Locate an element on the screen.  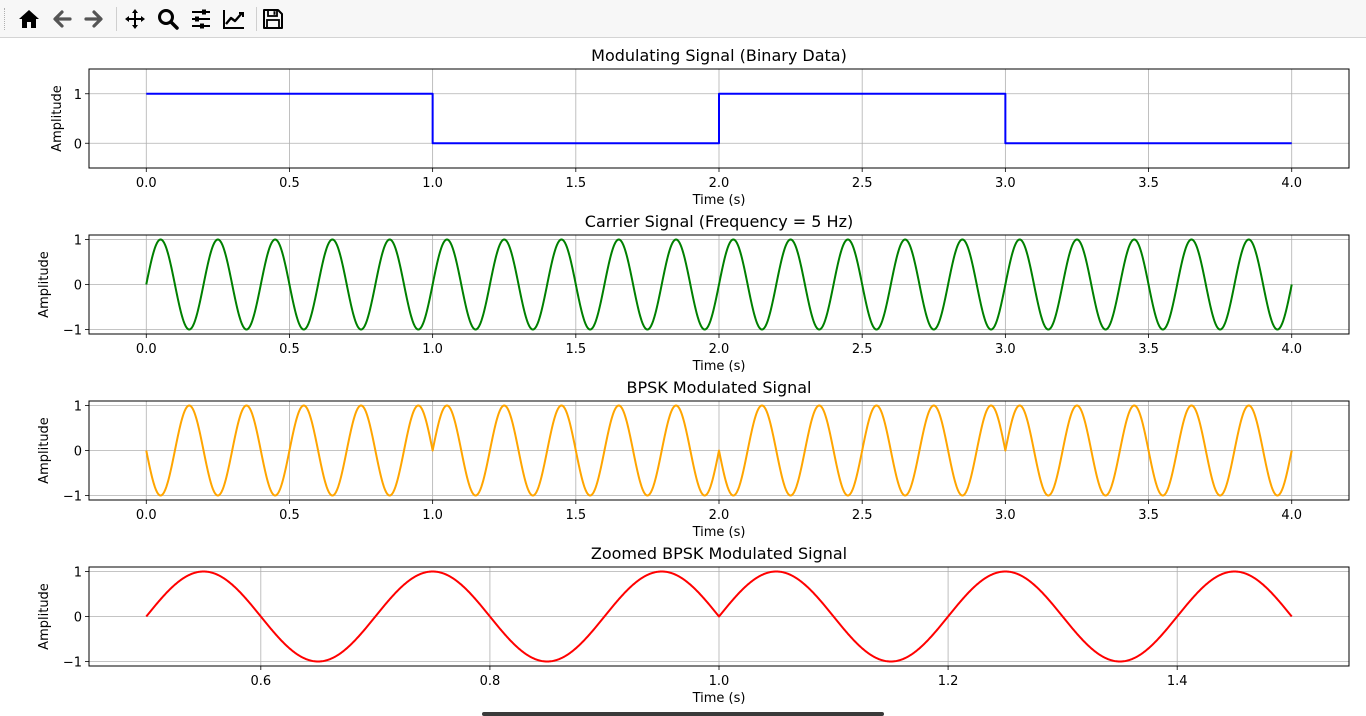
x-tick-label: 1.4 is located at coordinates (1177, 681).